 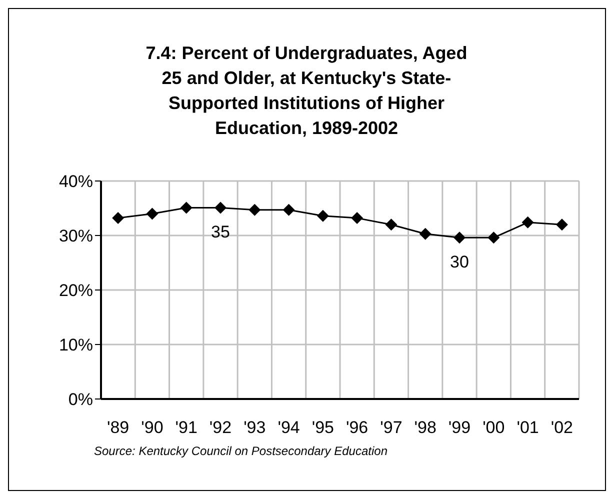 I want to click on data-label: 35, so click(x=220, y=232).